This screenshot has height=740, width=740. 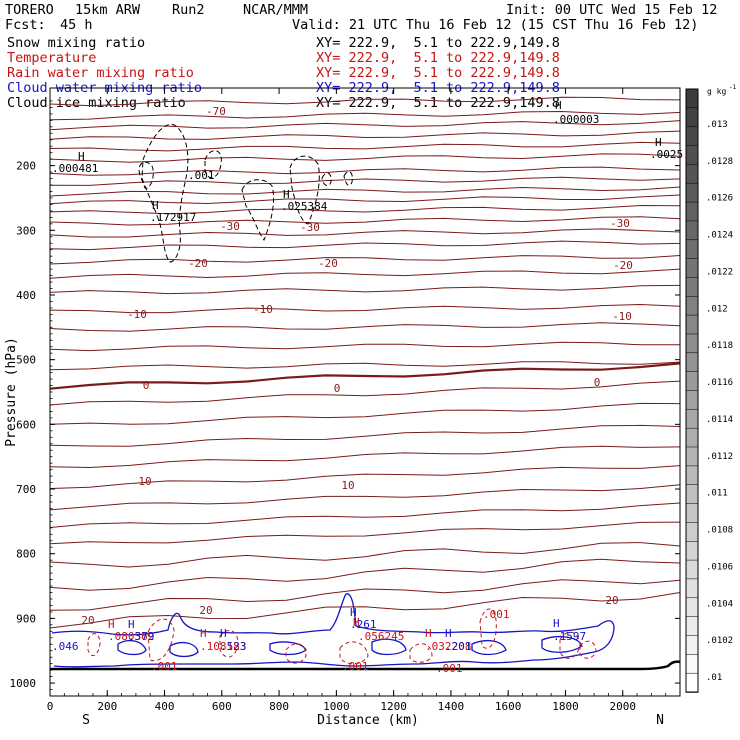 I want to click on isotherm-label: 0, so click(x=337, y=388).